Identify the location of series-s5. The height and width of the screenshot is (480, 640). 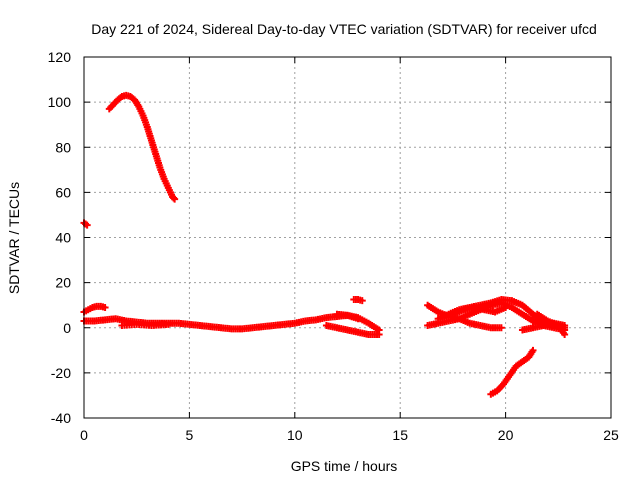
(145, 324).